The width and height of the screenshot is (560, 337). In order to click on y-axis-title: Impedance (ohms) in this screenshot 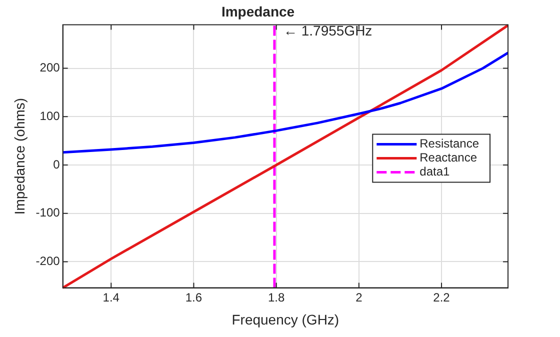, I will do `click(19, 156)`.